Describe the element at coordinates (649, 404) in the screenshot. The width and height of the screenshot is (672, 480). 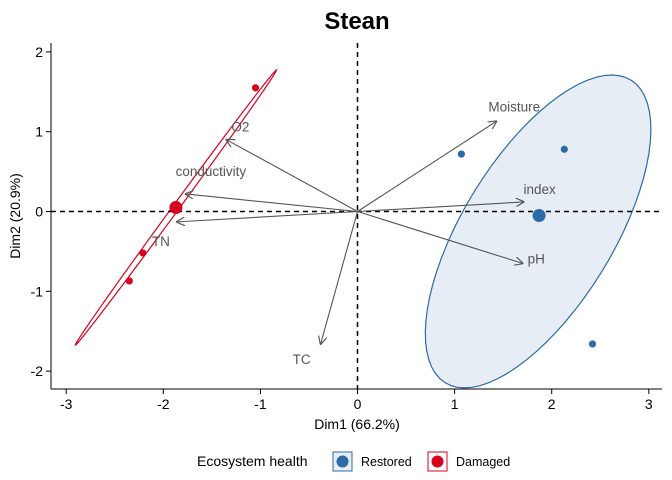
I see `x-tick-label-3: 3` at that location.